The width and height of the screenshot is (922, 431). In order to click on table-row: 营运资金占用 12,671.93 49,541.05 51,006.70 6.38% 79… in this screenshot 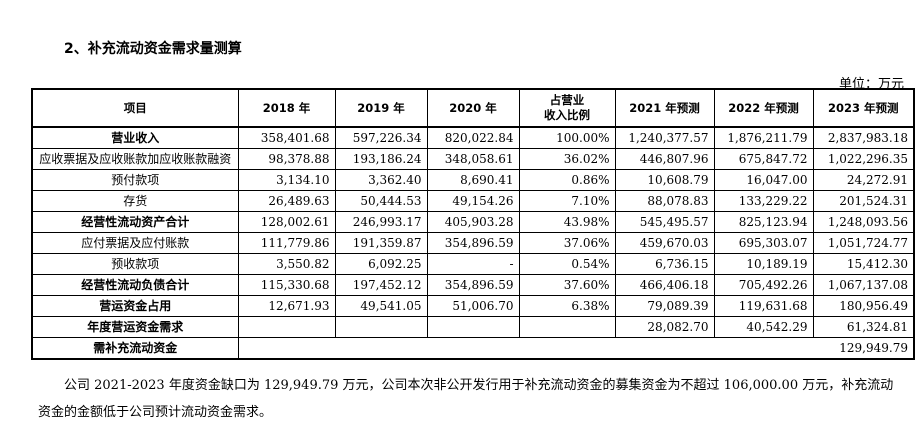, I will do `click(473, 306)`.